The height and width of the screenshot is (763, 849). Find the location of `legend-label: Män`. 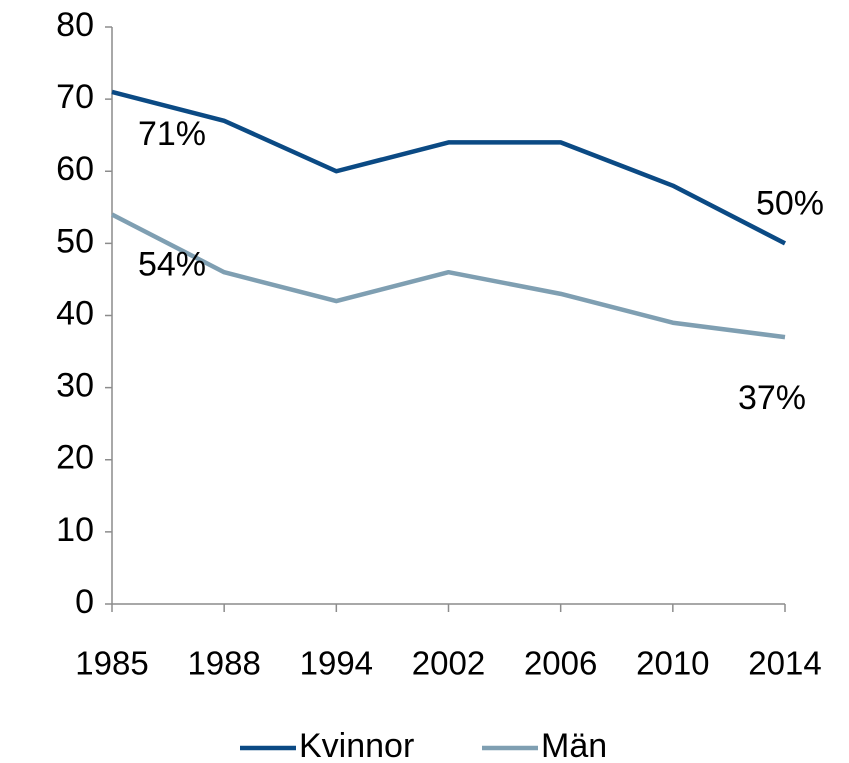

legend-label: Män is located at coordinates (574, 745).